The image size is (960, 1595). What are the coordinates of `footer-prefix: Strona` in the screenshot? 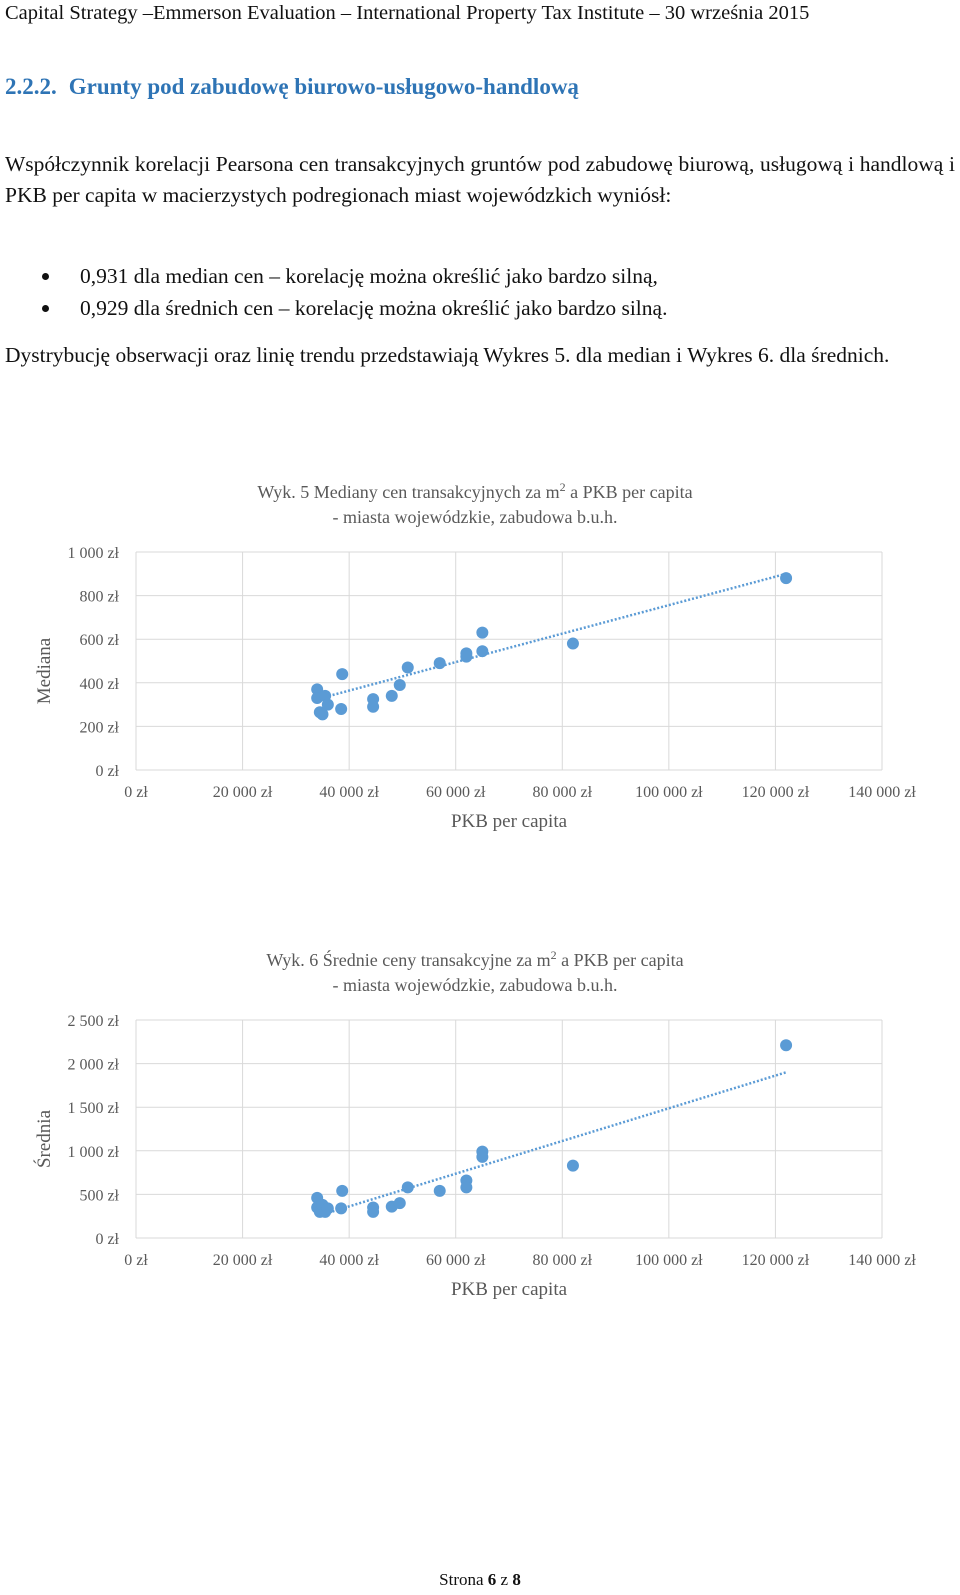 It's located at (463, 1579).